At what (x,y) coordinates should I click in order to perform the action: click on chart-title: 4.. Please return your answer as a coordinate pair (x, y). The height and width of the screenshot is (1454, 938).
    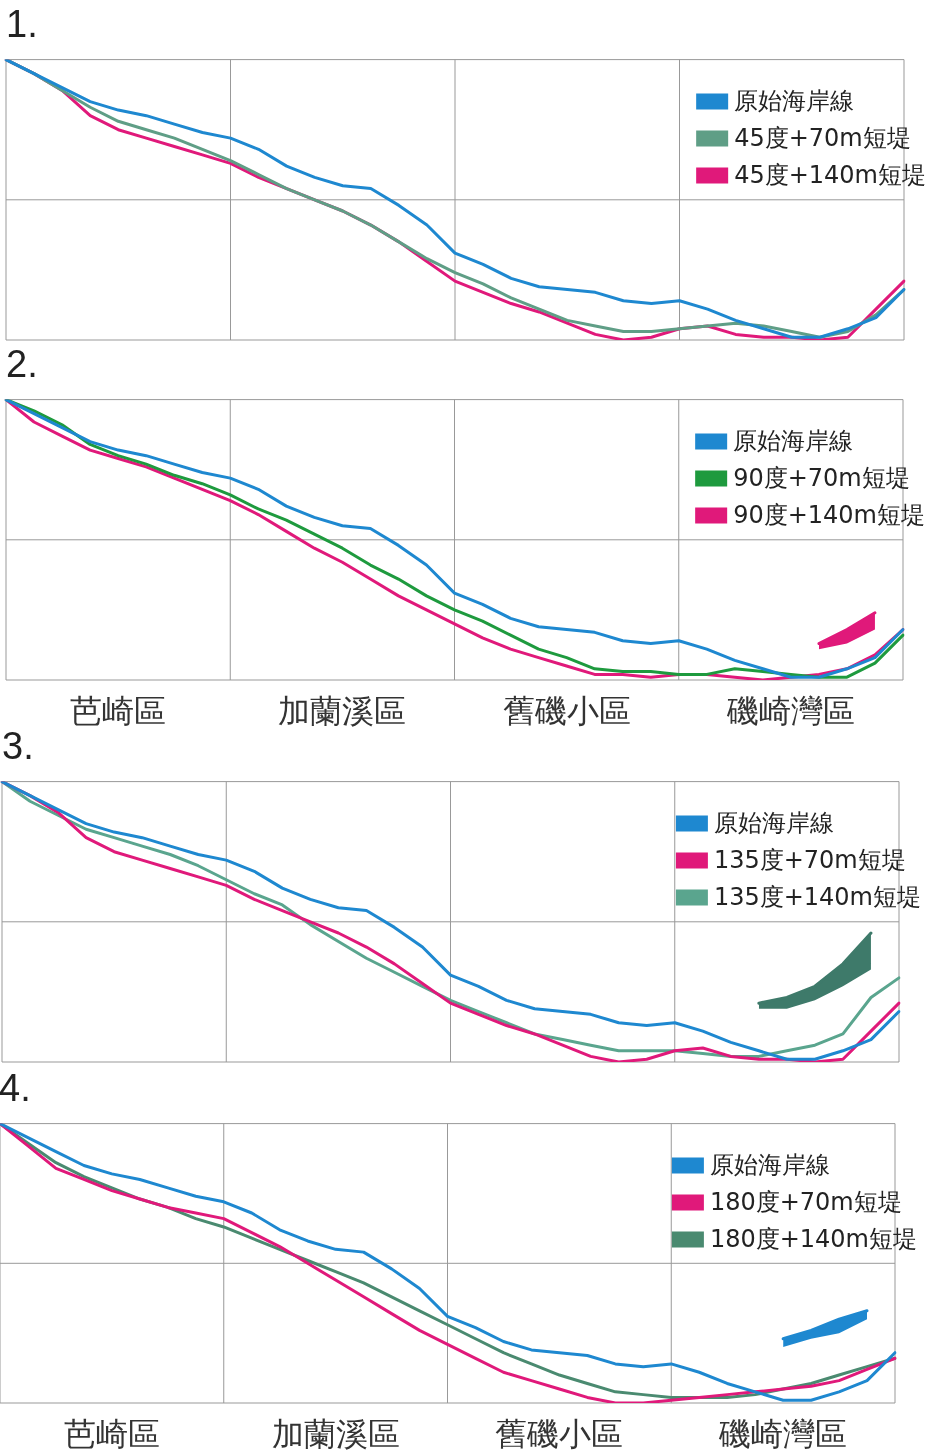
    Looking at the image, I should click on (15, 1088).